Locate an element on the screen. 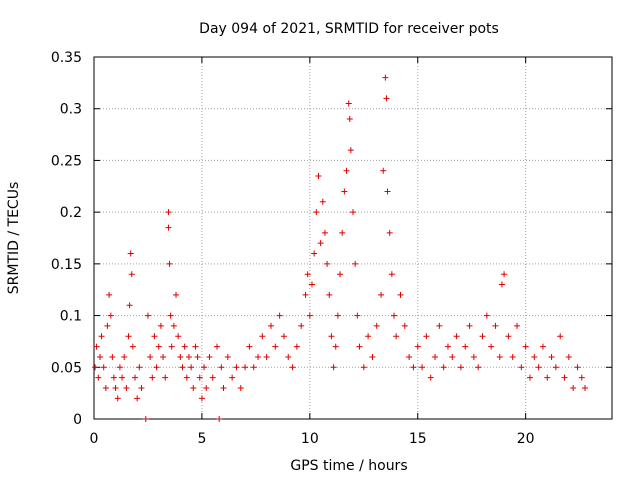  x-tick-label: 5 is located at coordinates (201, 439).